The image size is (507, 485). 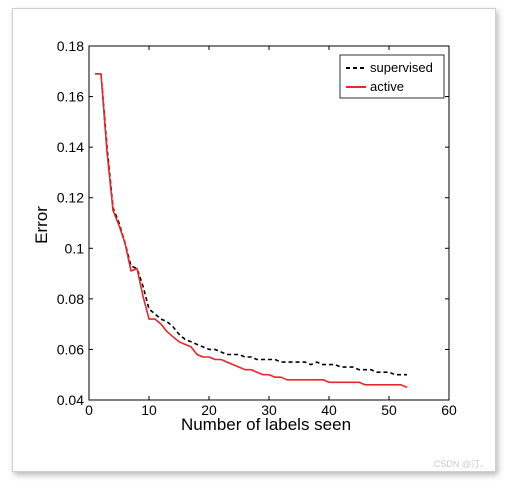 I want to click on legend-box, so click(x=392, y=76).